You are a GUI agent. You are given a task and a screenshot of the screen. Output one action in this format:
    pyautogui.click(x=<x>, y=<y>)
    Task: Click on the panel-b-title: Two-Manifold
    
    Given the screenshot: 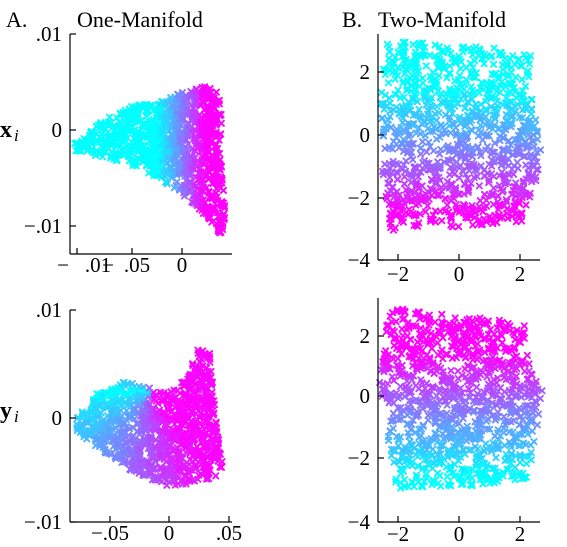 What is the action you would take?
    pyautogui.click(x=442, y=19)
    